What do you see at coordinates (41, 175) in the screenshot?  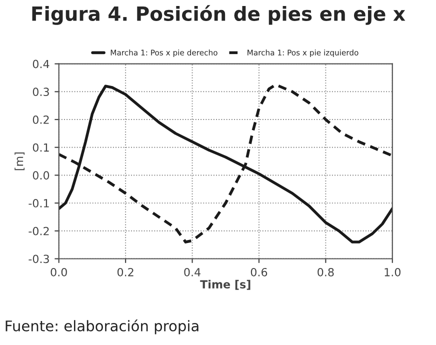 I see `y-tick-label: 0.0` at bounding box center [41, 175].